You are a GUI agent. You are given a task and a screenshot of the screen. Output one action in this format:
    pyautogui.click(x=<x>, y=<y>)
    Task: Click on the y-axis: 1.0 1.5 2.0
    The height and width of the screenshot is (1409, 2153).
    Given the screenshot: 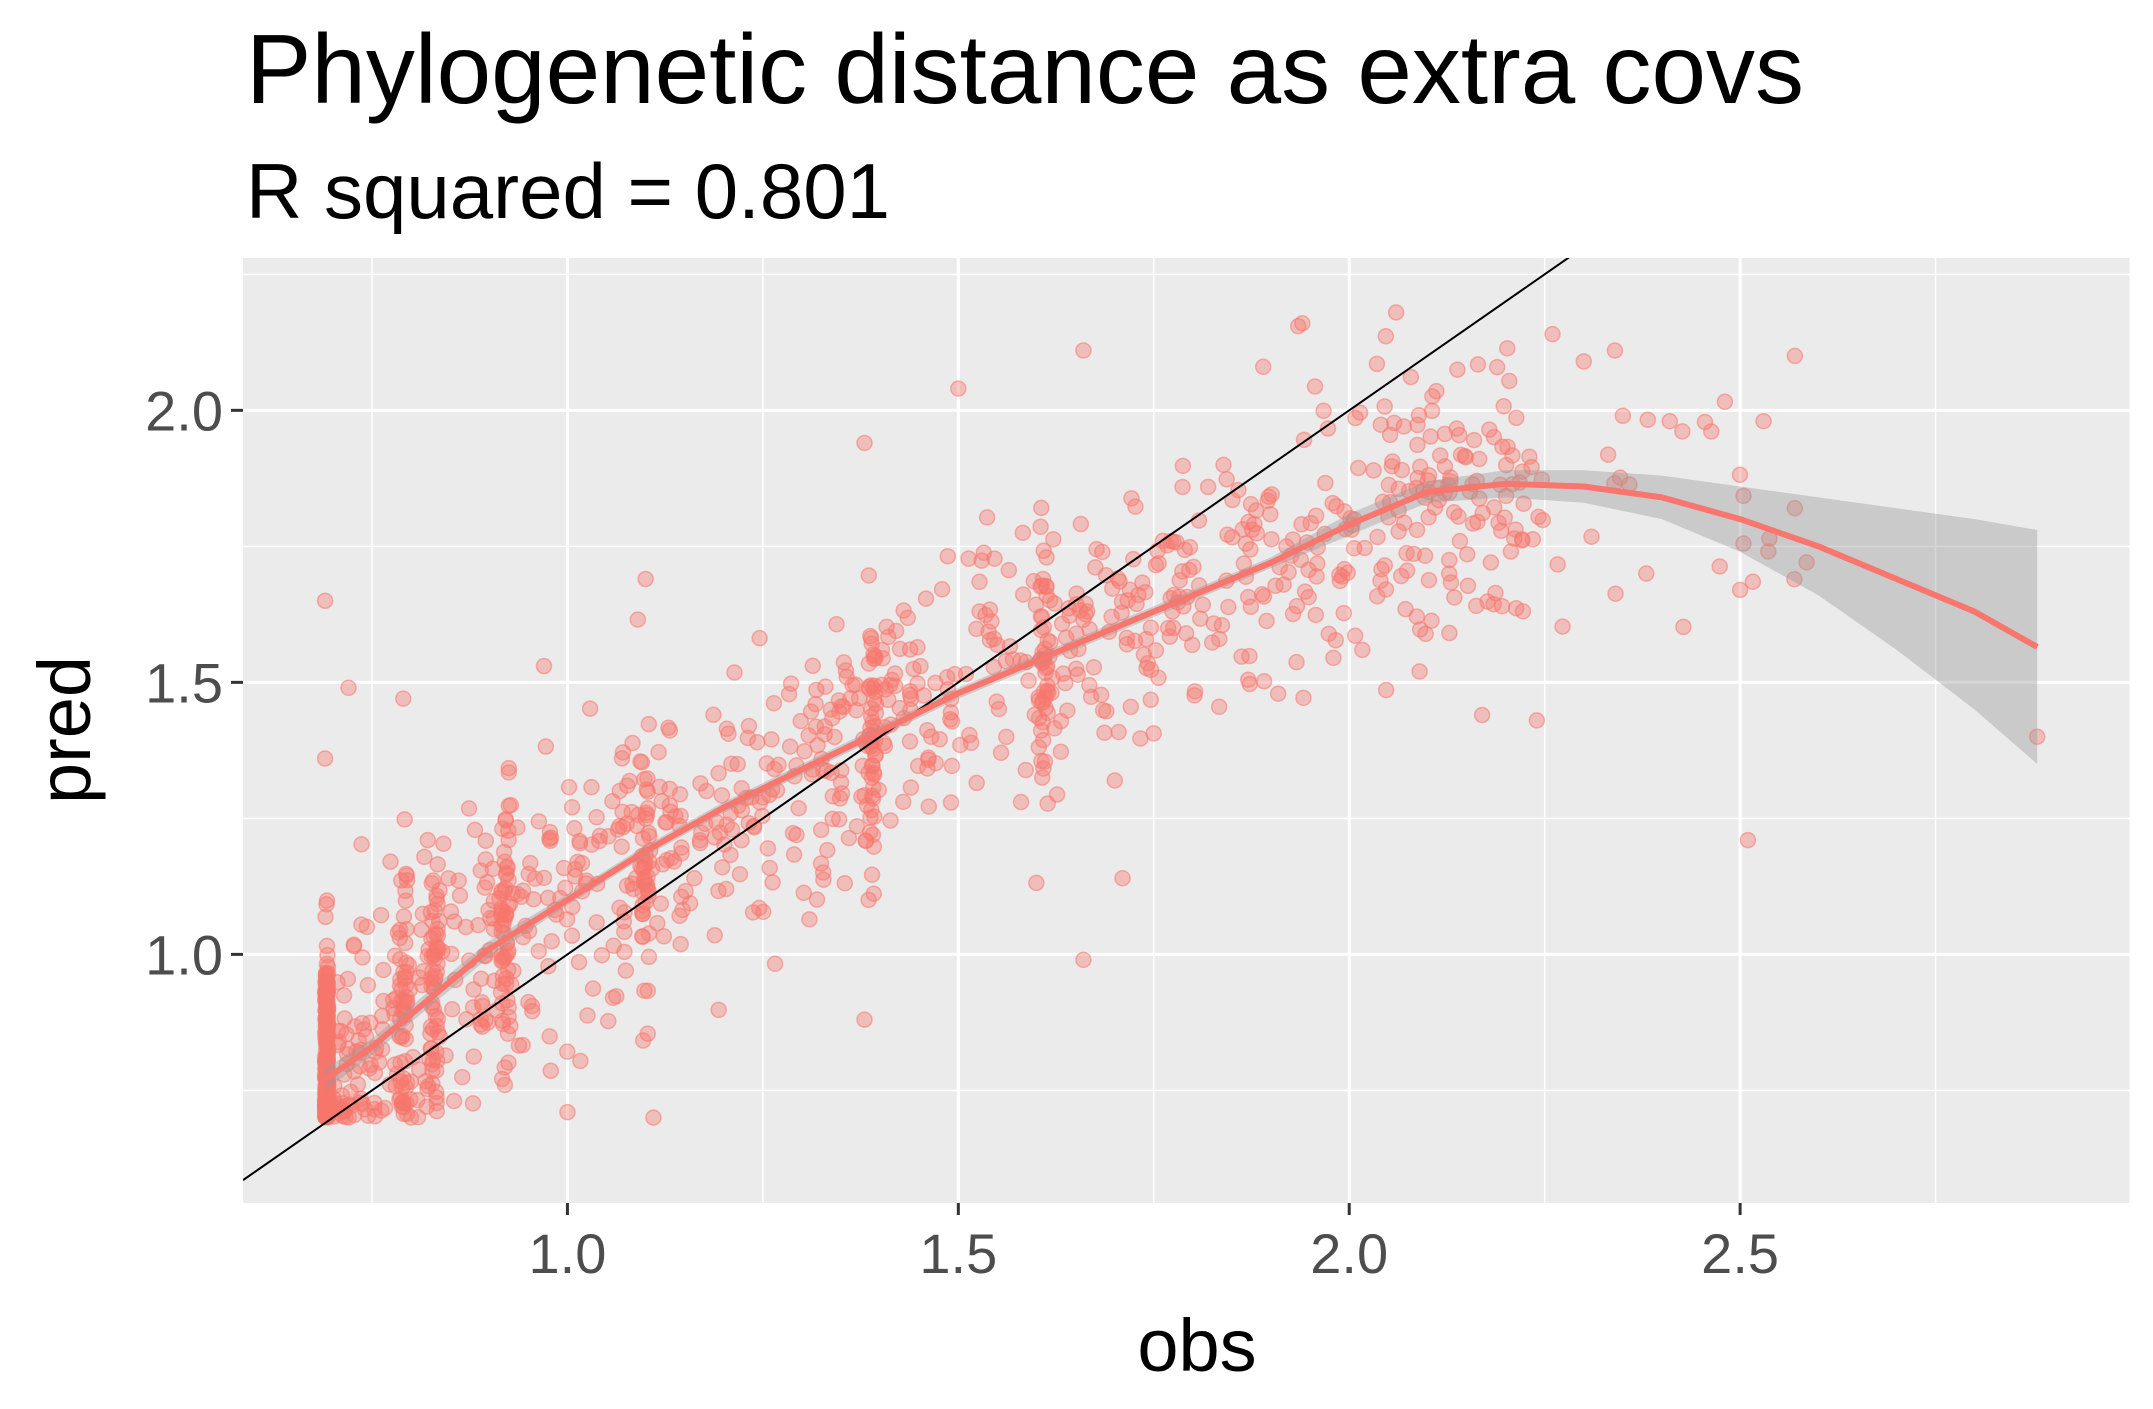 What is the action you would take?
    pyautogui.click(x=194, y=682)
    